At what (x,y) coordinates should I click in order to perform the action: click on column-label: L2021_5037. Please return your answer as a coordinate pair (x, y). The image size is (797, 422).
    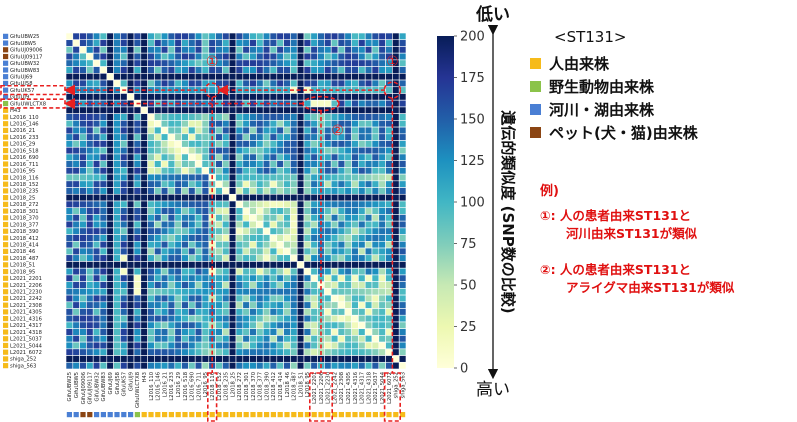
    Looking at the image, I should click on (376, 388).